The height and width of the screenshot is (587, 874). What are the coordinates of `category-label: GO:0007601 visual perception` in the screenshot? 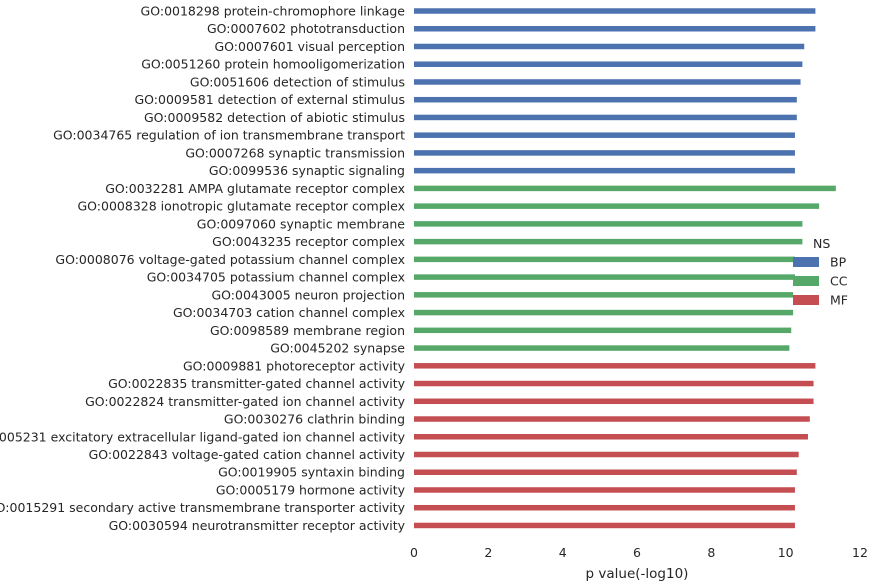 It's located at (309, 46).